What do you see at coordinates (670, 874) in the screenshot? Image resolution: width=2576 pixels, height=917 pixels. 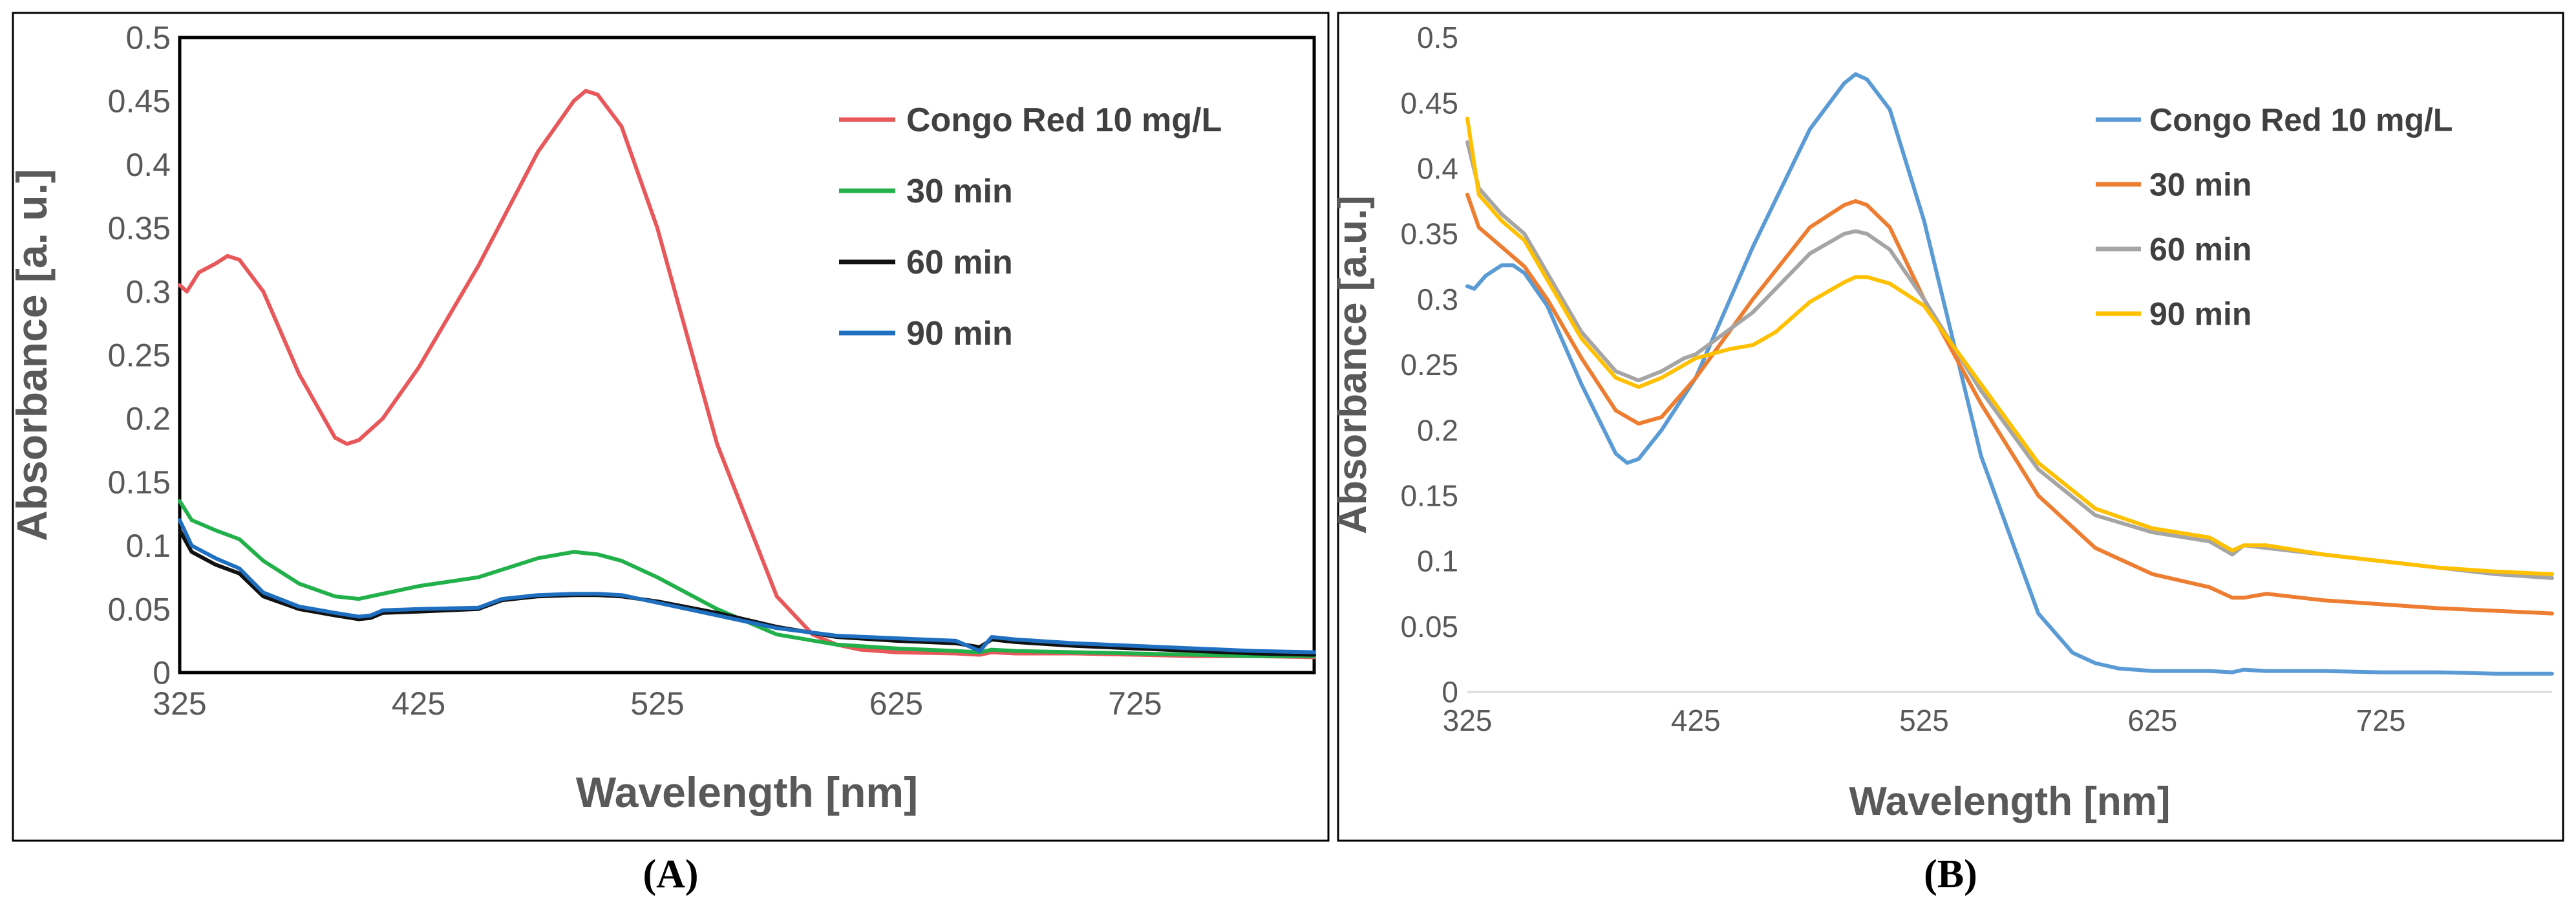 I see `panel-label: (A)` at bounding box center [670, 874].